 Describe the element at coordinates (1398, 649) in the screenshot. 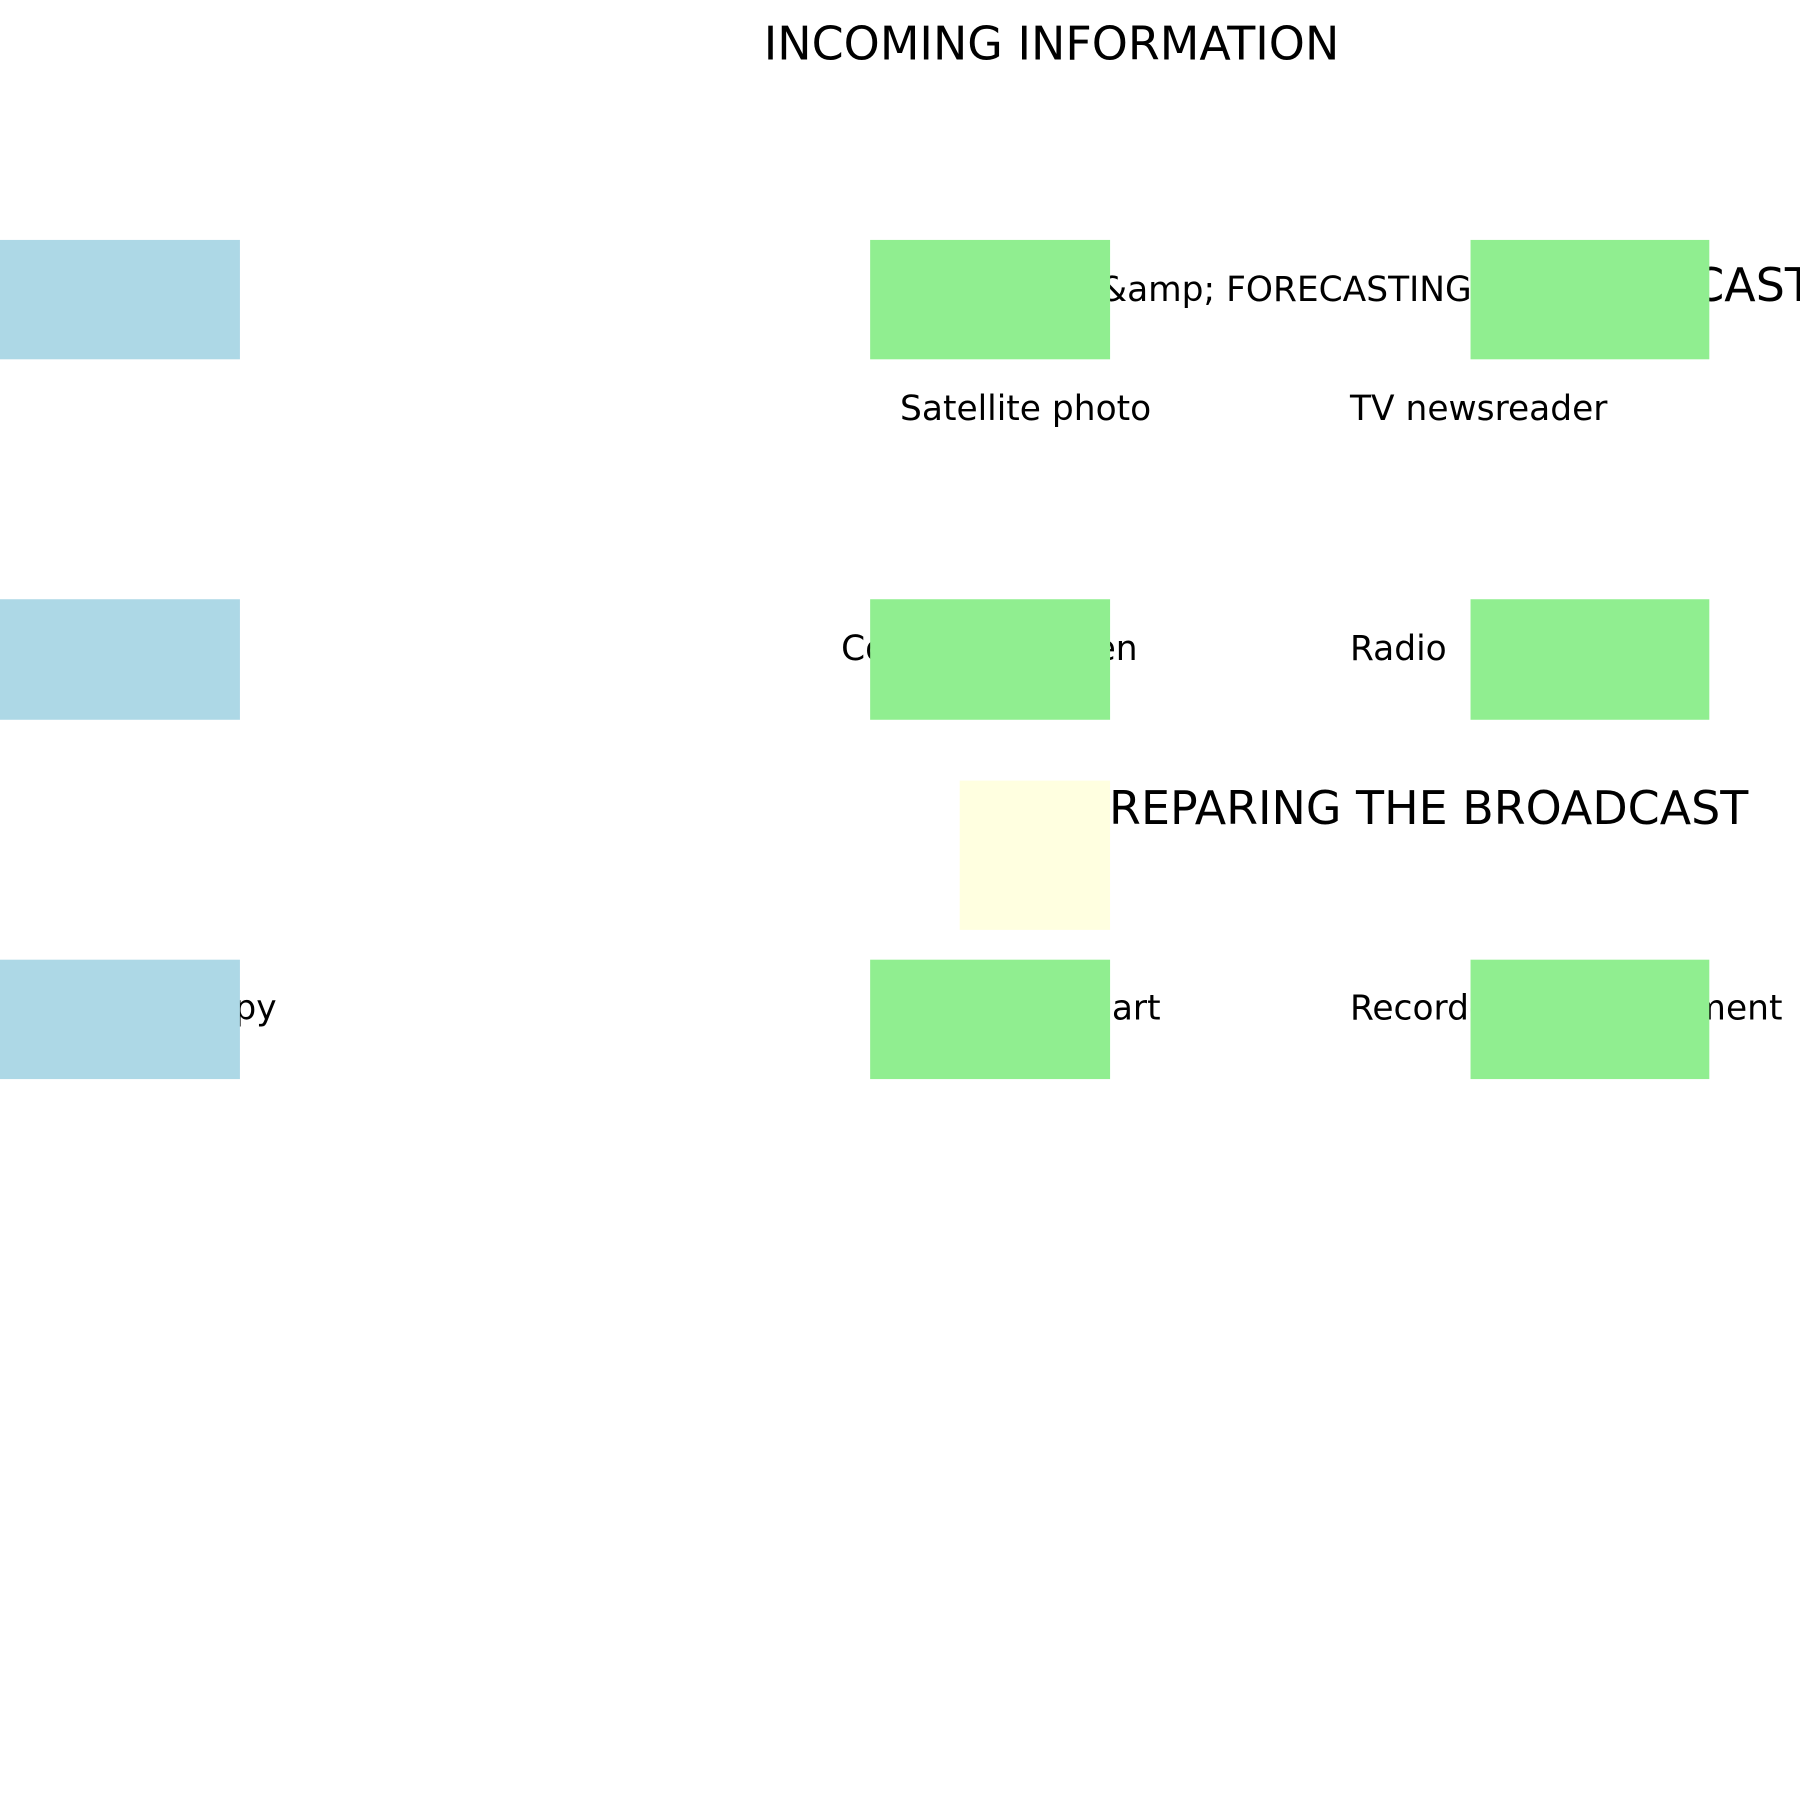

I see `item-label: Radio` at that location.